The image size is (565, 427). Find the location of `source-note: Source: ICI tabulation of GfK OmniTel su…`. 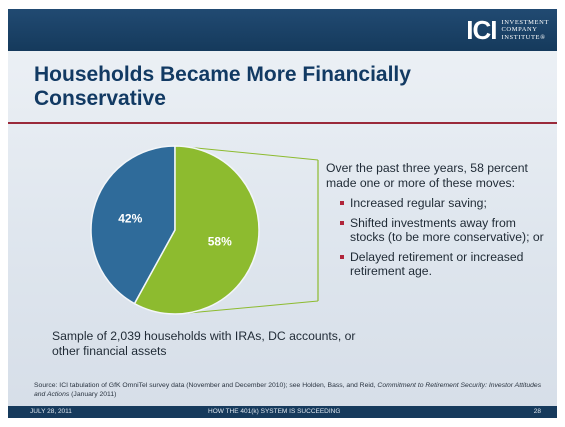

source-note: Source: ICI tabulation of GfK OmniTel su… is located at coordinates (289, 390).